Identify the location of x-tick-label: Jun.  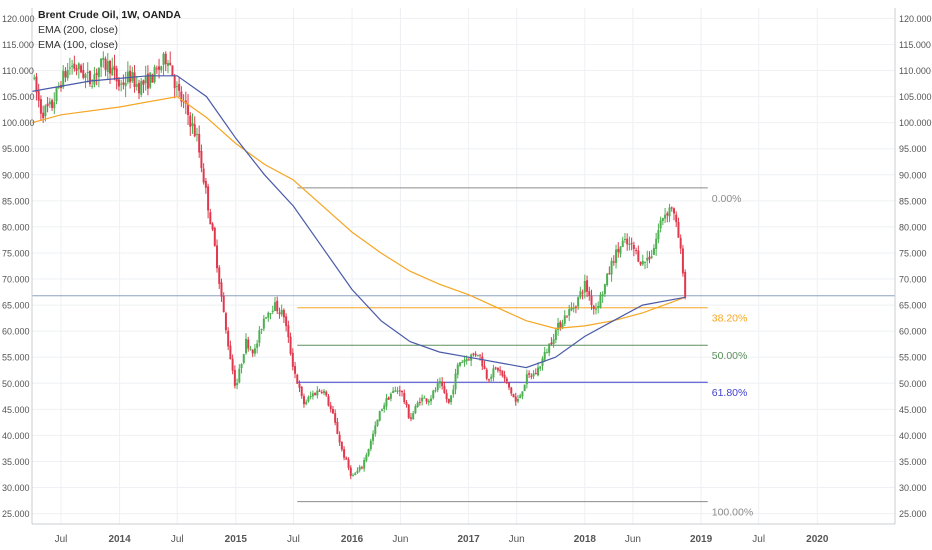
(517, 539).